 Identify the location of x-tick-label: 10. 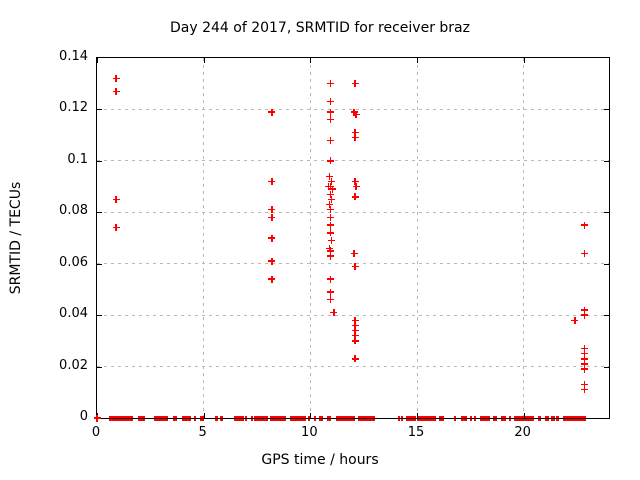
(309, 432).